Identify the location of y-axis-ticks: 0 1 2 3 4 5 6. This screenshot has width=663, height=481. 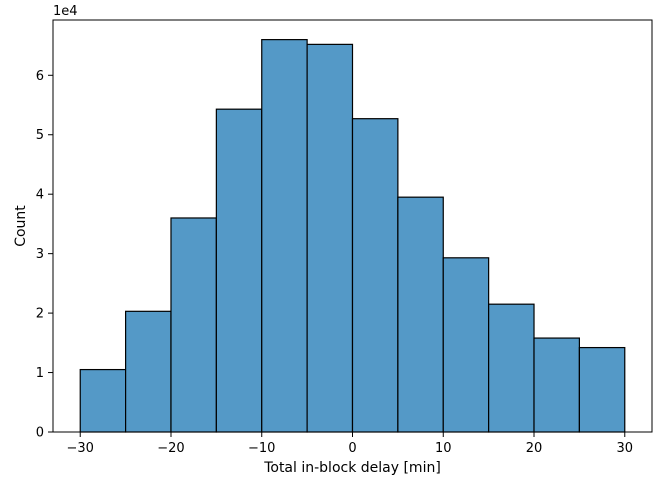
(44, 255).